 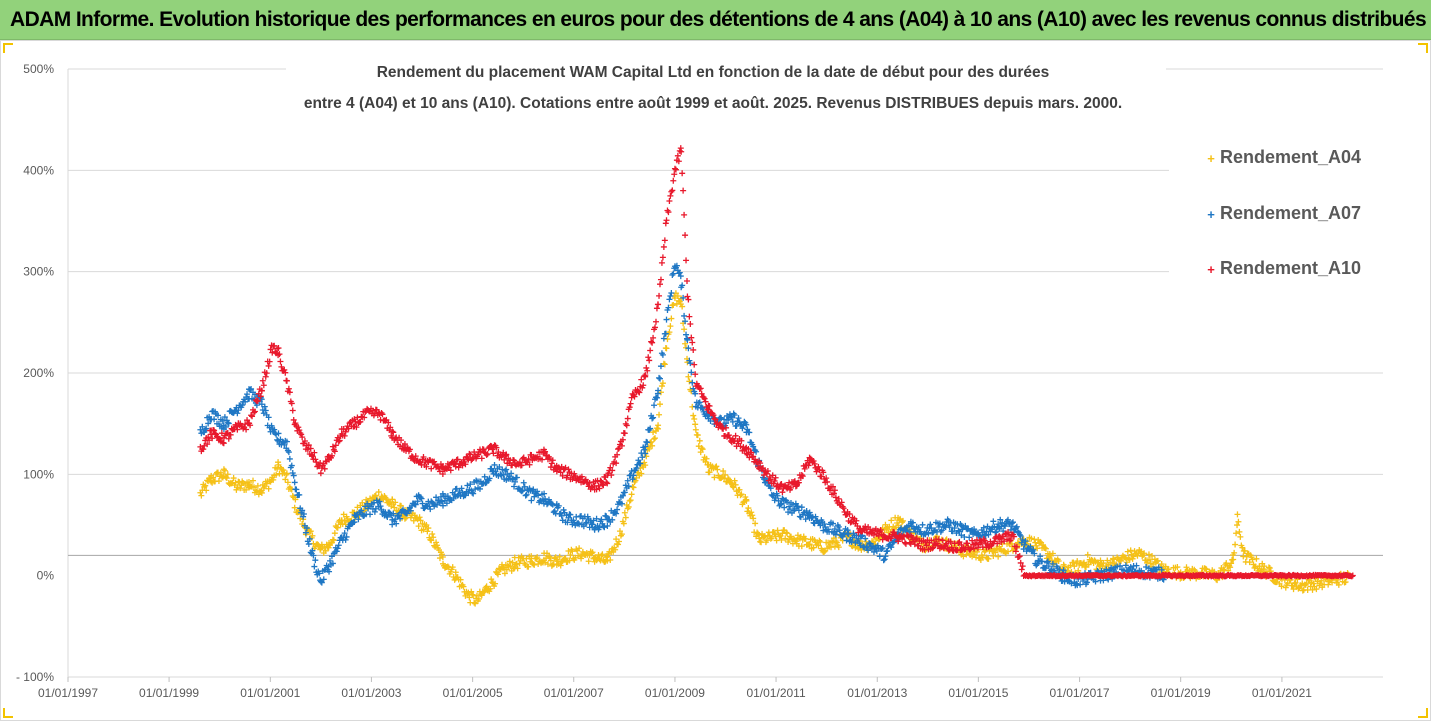 I want to click on corner-handle-top-left, so click(x=8, y=48).